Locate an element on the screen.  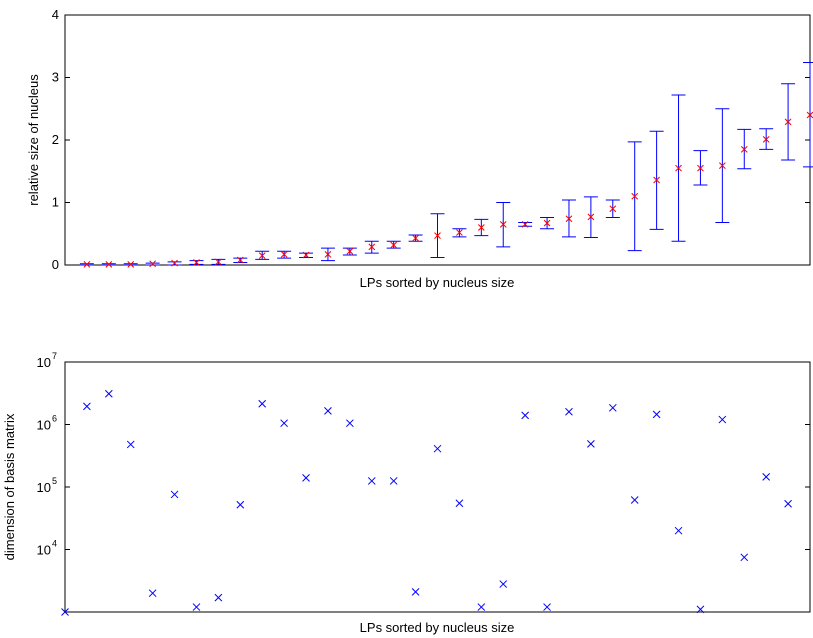
top-y-tick-label: 0 is located at coordinates (55, 264).